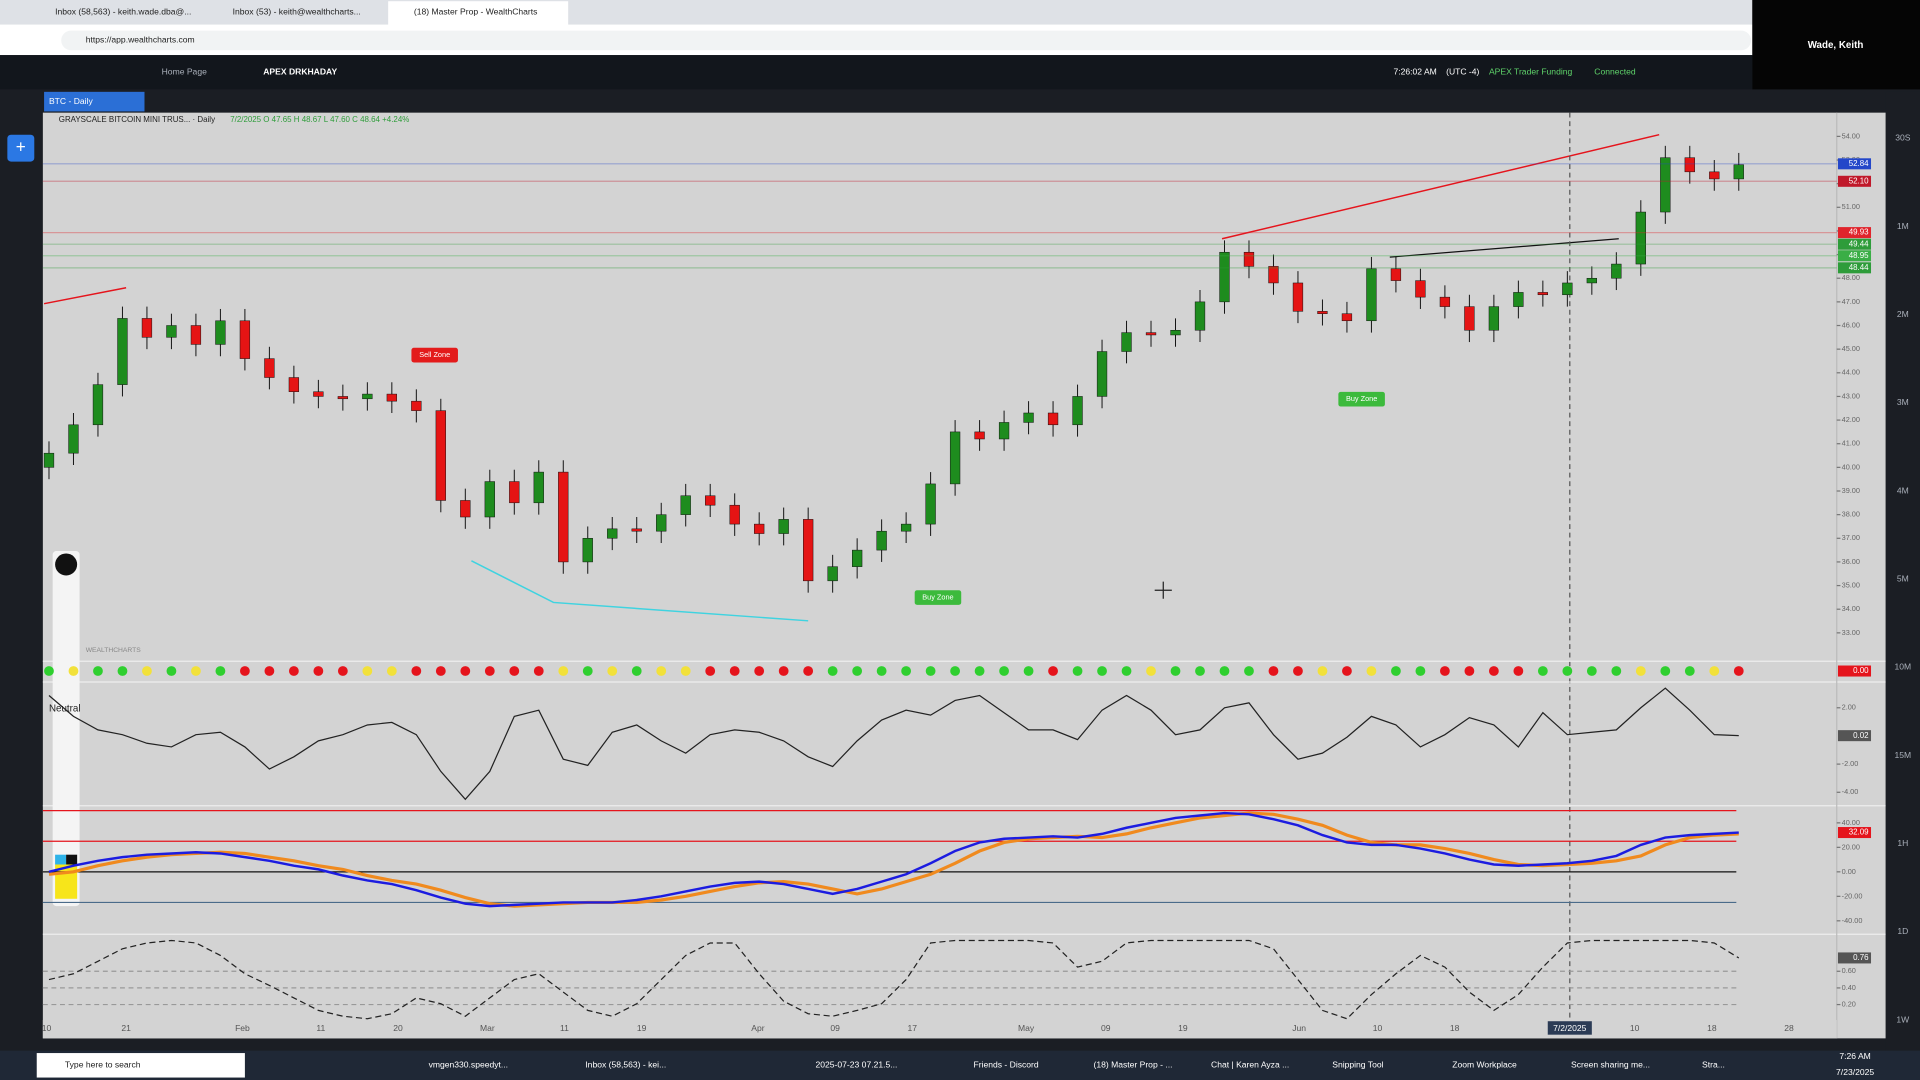 This screenshot has width=1920, height=1080. What do you see at coordinates (876, 72) in the screenshot?
I see `app-header` at bounding box center [876, 72].